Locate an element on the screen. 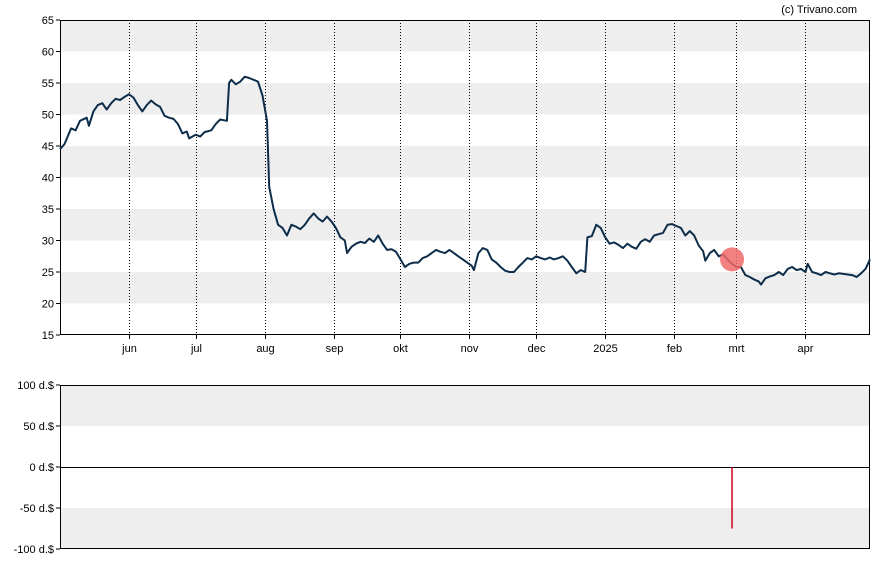  x-tick-label: nov is located at coordinates (470, 349).